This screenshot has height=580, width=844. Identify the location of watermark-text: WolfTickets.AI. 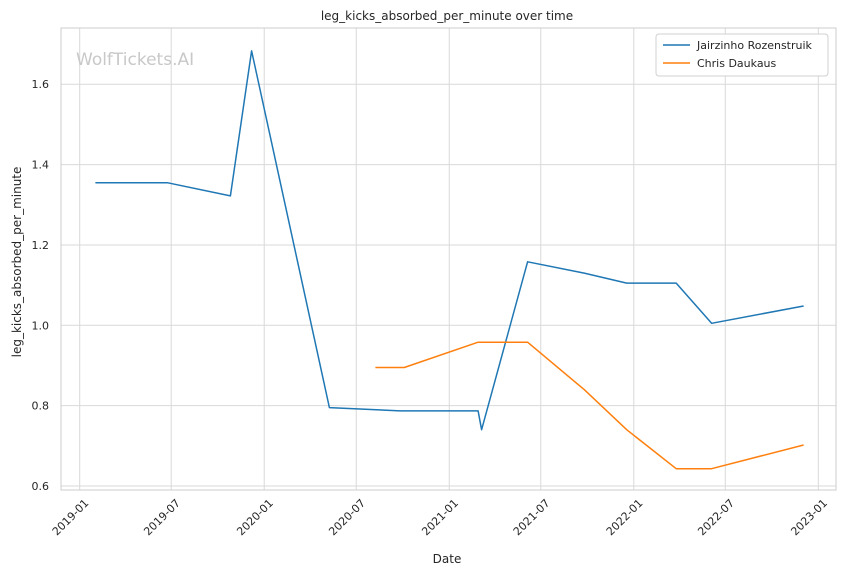
(135, 60).